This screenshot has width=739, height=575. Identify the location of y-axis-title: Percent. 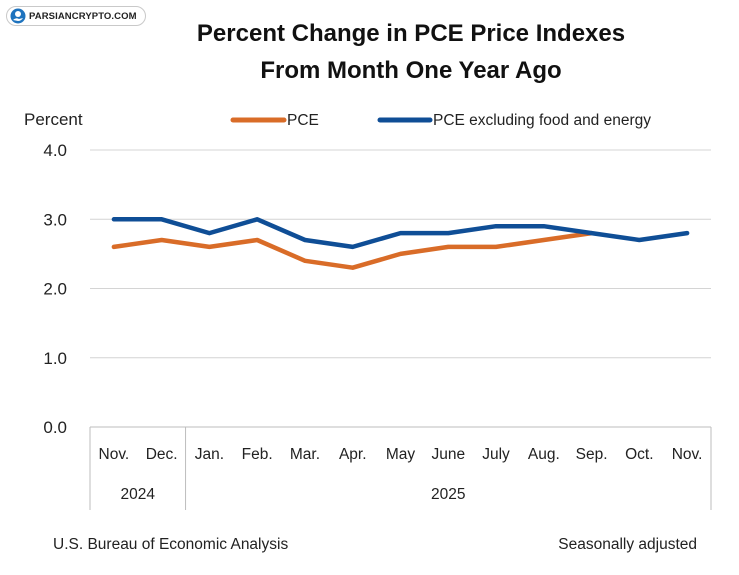
(53, 119).